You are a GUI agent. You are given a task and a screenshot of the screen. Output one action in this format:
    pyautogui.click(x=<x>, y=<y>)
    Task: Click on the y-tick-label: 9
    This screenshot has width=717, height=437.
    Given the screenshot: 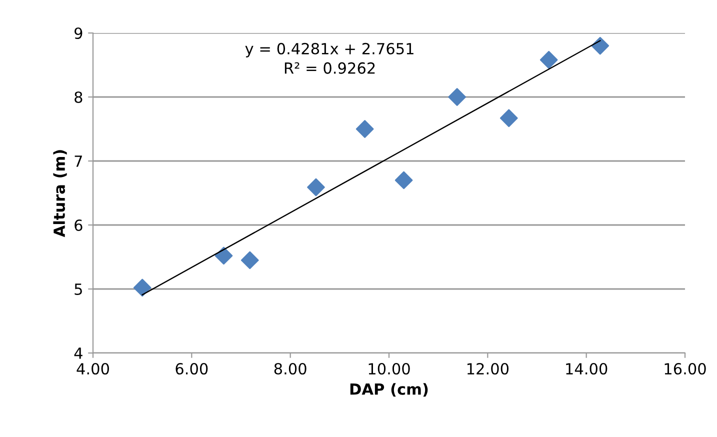 What is the action you would take?
    pyautogui.click(x=78, y=33)
    